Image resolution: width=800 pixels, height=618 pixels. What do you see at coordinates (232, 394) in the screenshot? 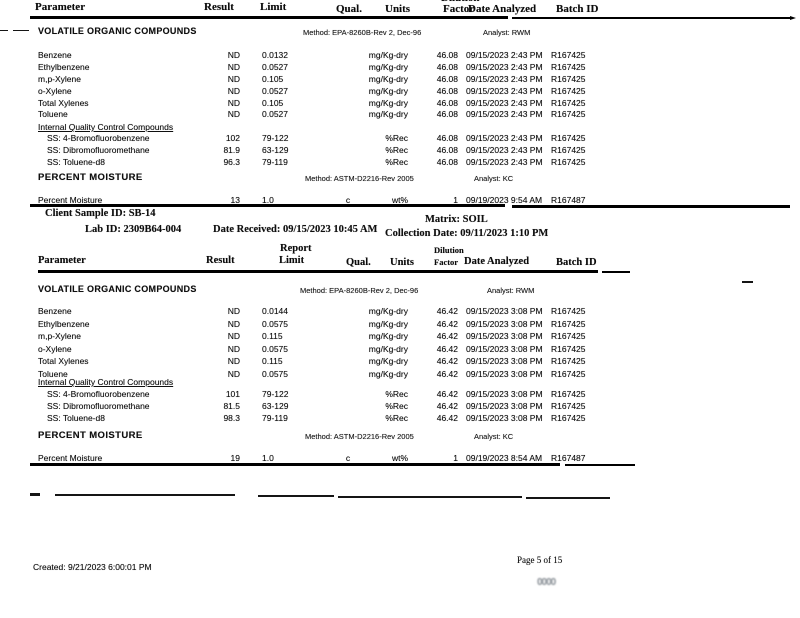
I see `result-cell: 101` at bounding box center [232, 394].